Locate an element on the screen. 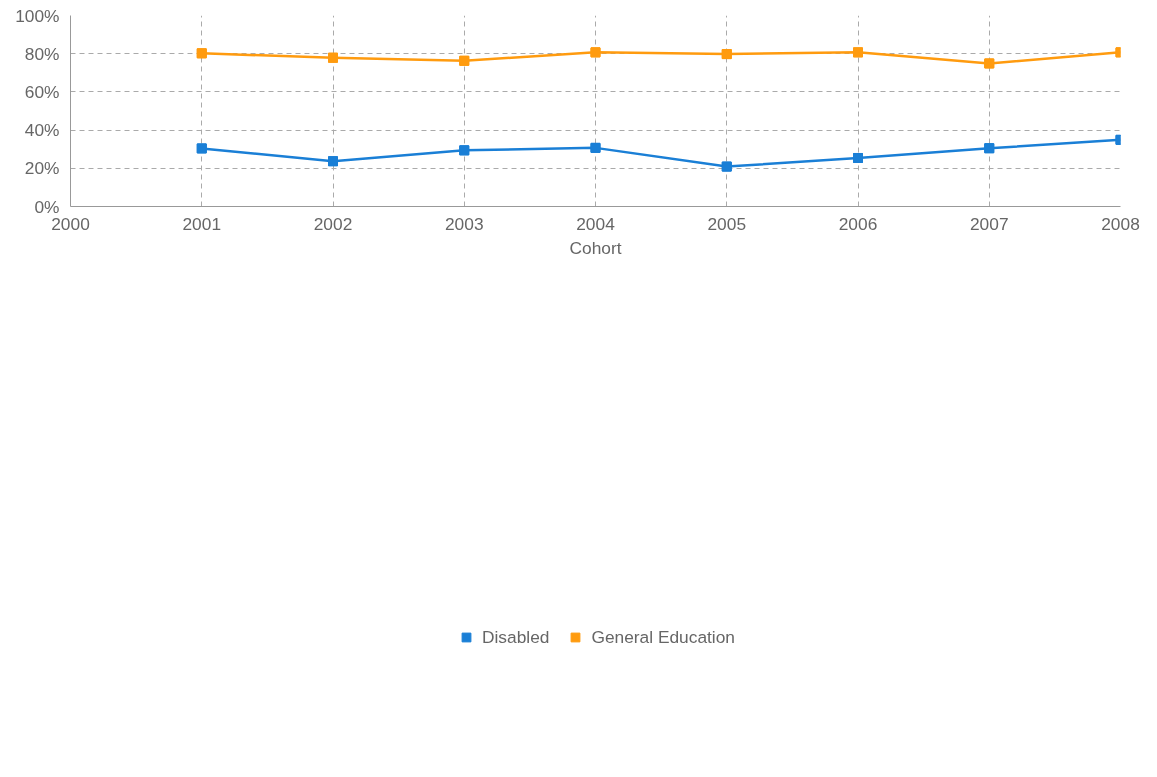  x-tick-label: 2003 is located at coordinates (464, 223).